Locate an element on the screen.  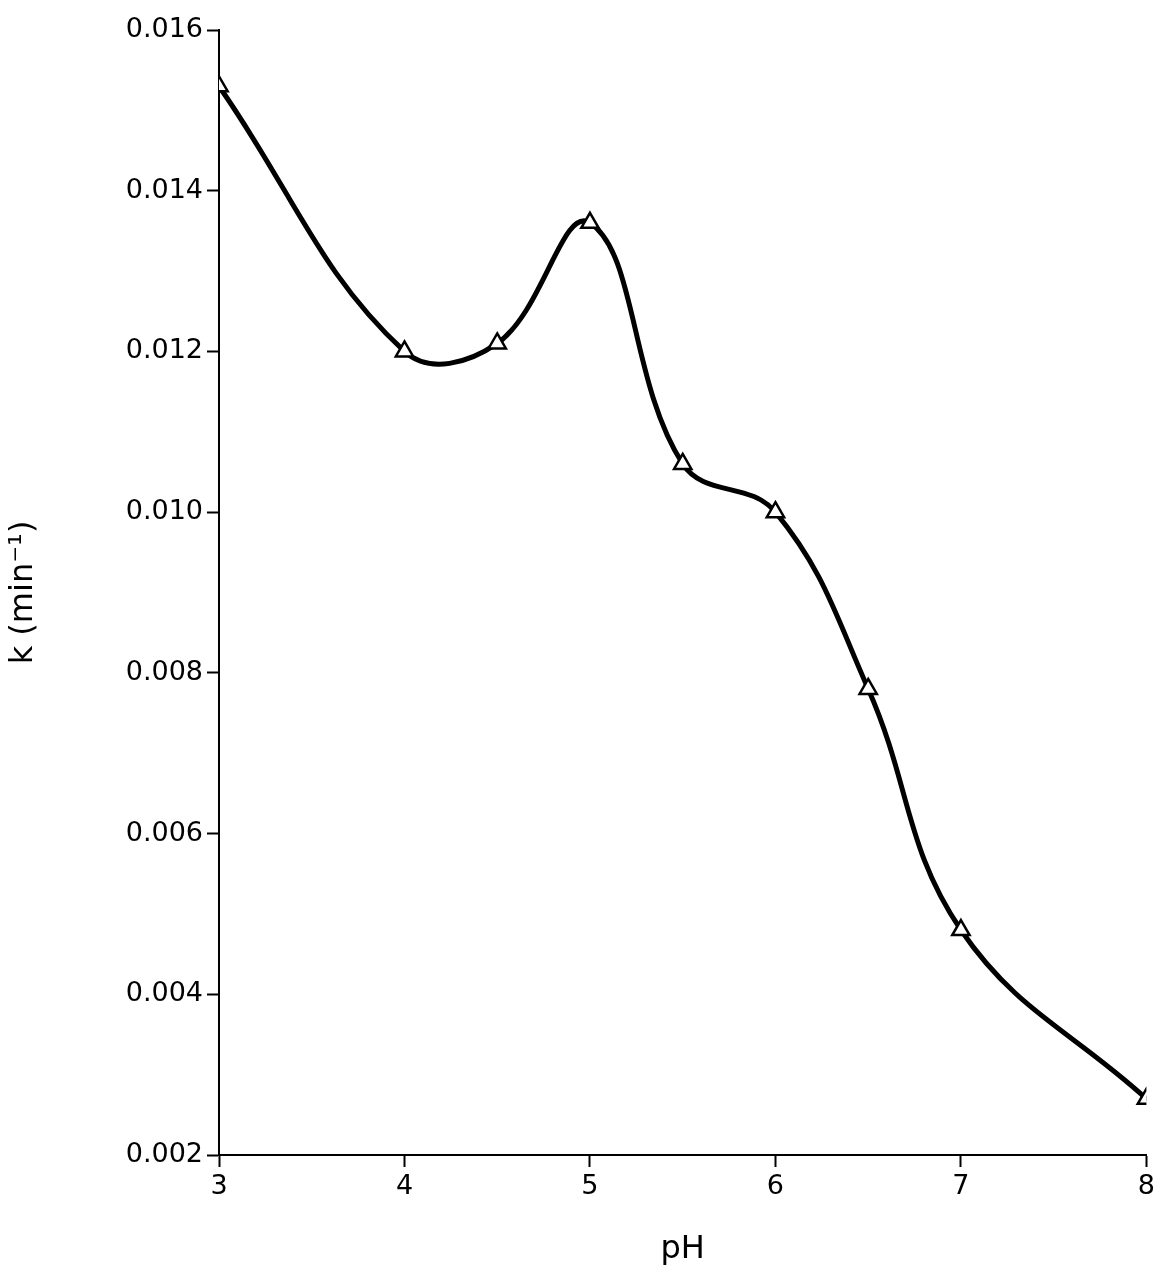
x-axis-title: pH is located at coordinates (682, 1247).